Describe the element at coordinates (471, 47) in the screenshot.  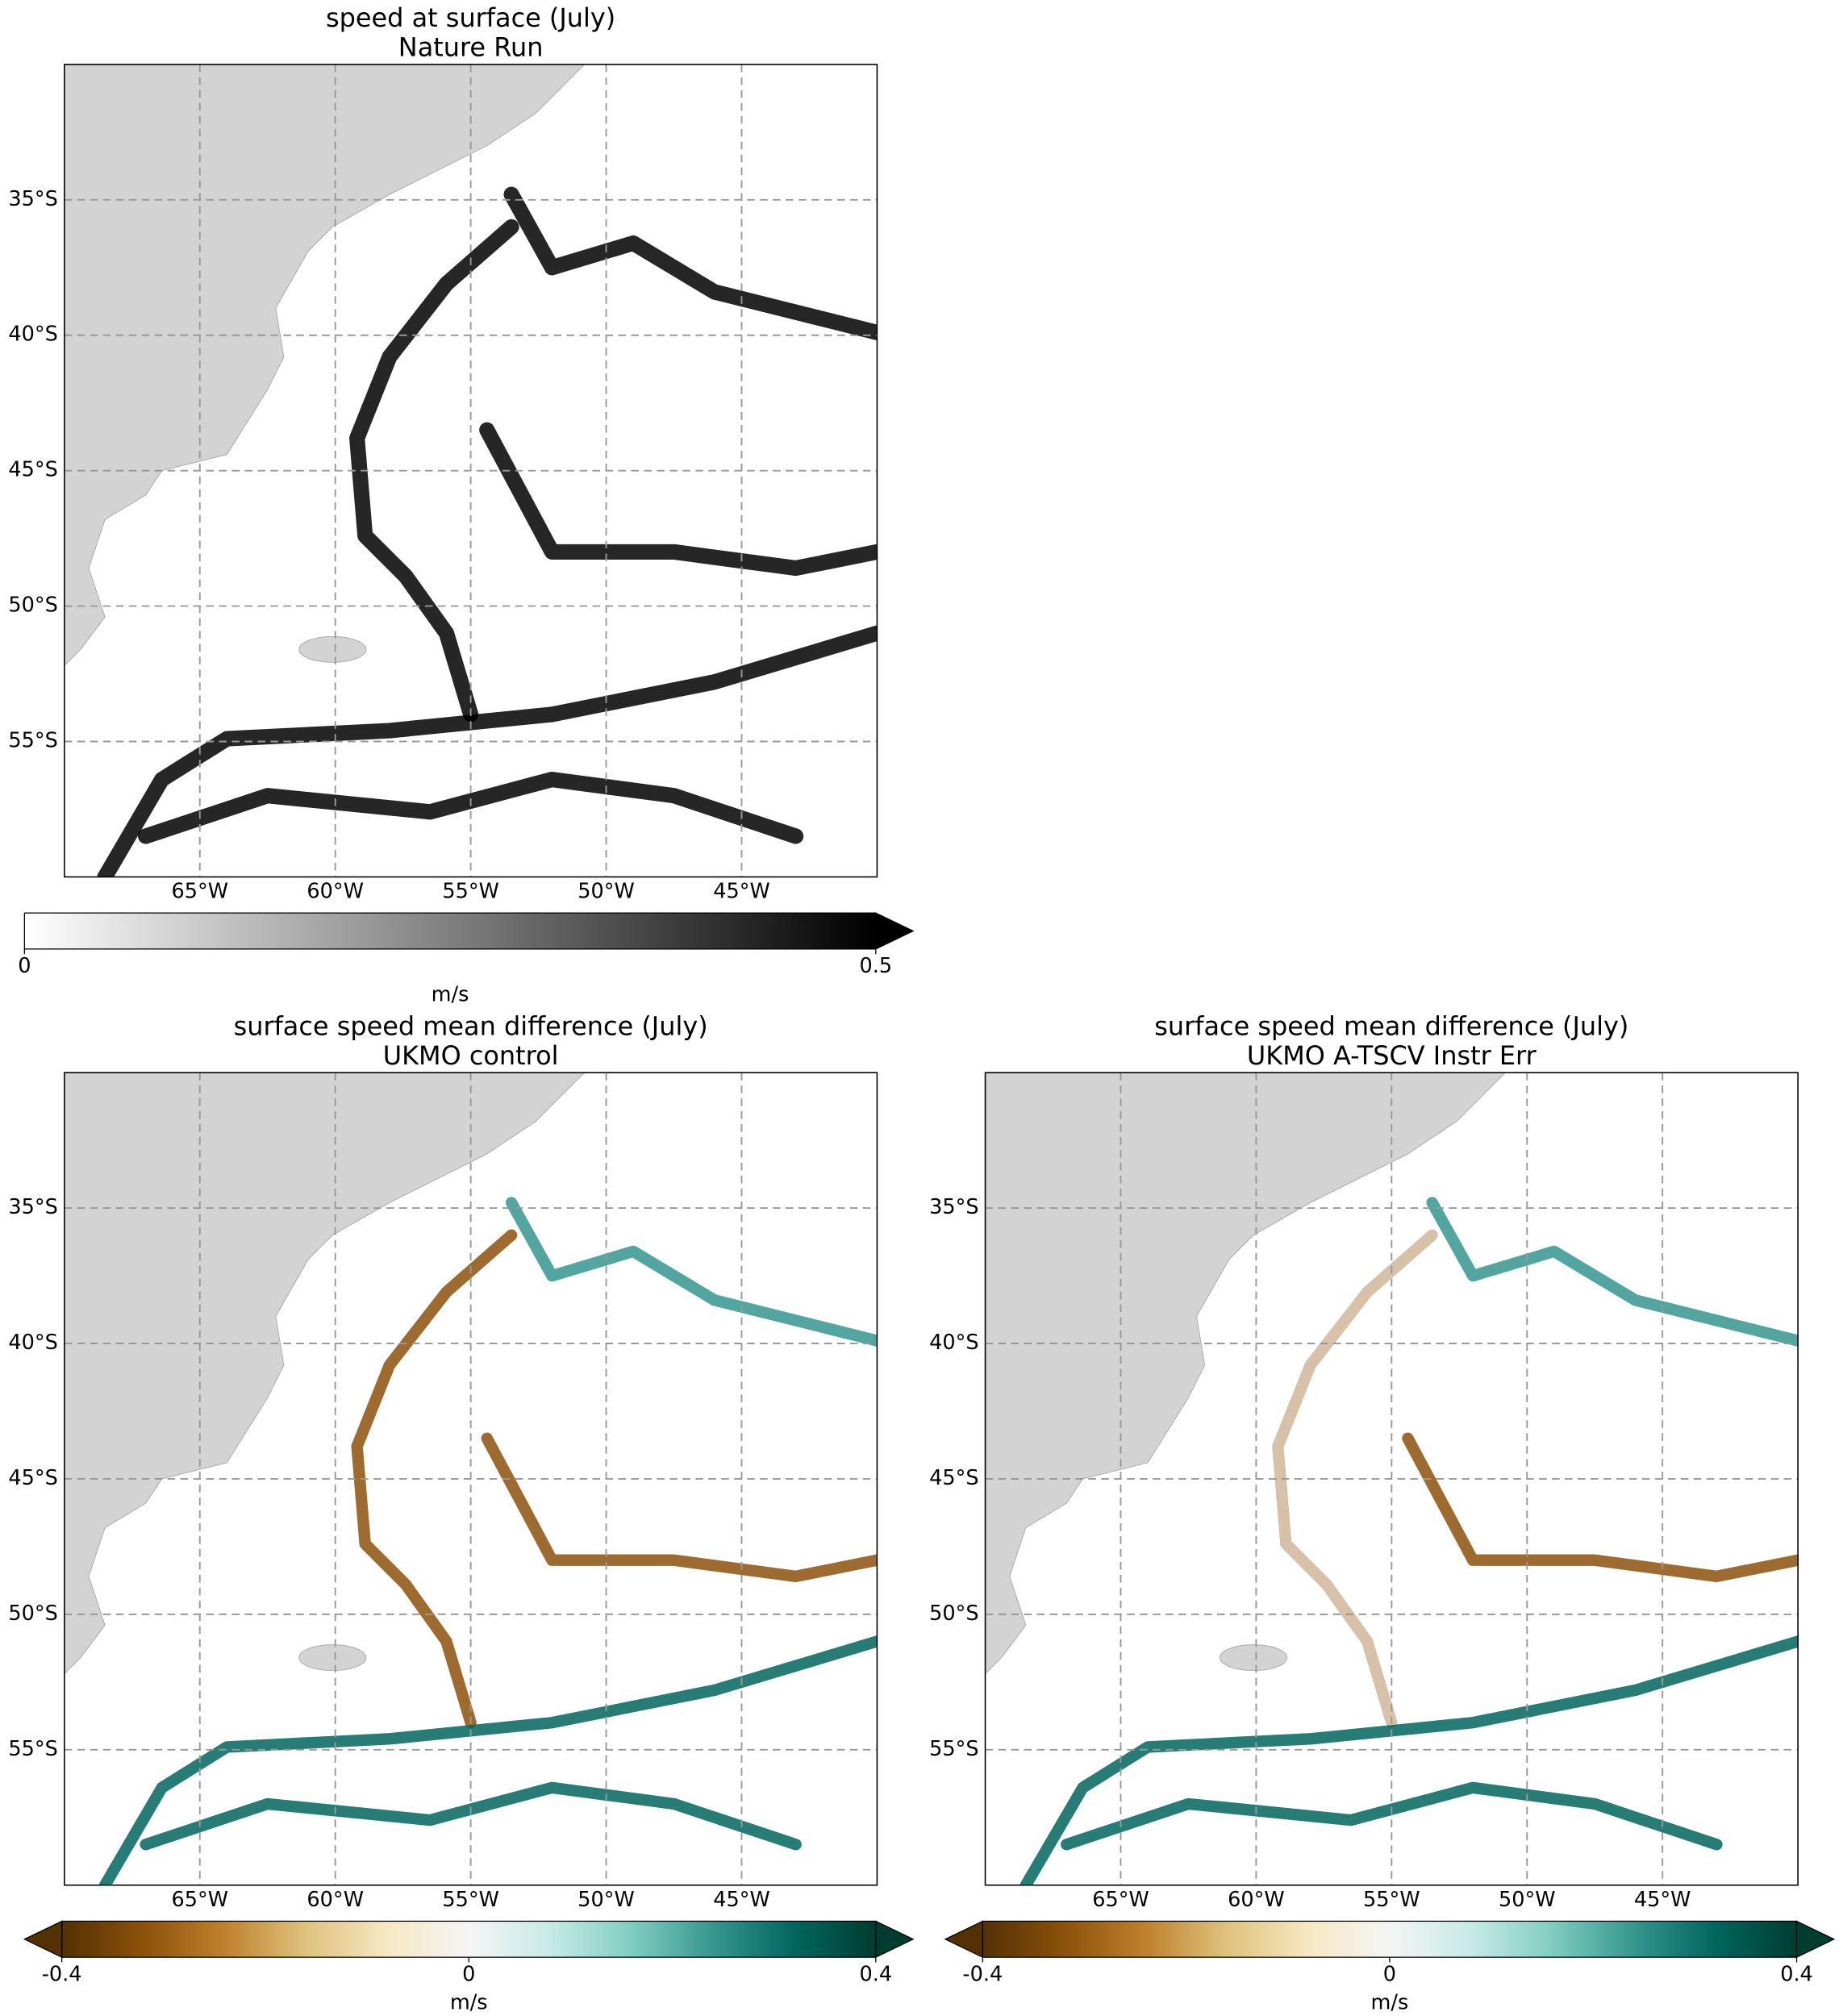
I see `chart-subtitle: Nature Run` at that location.